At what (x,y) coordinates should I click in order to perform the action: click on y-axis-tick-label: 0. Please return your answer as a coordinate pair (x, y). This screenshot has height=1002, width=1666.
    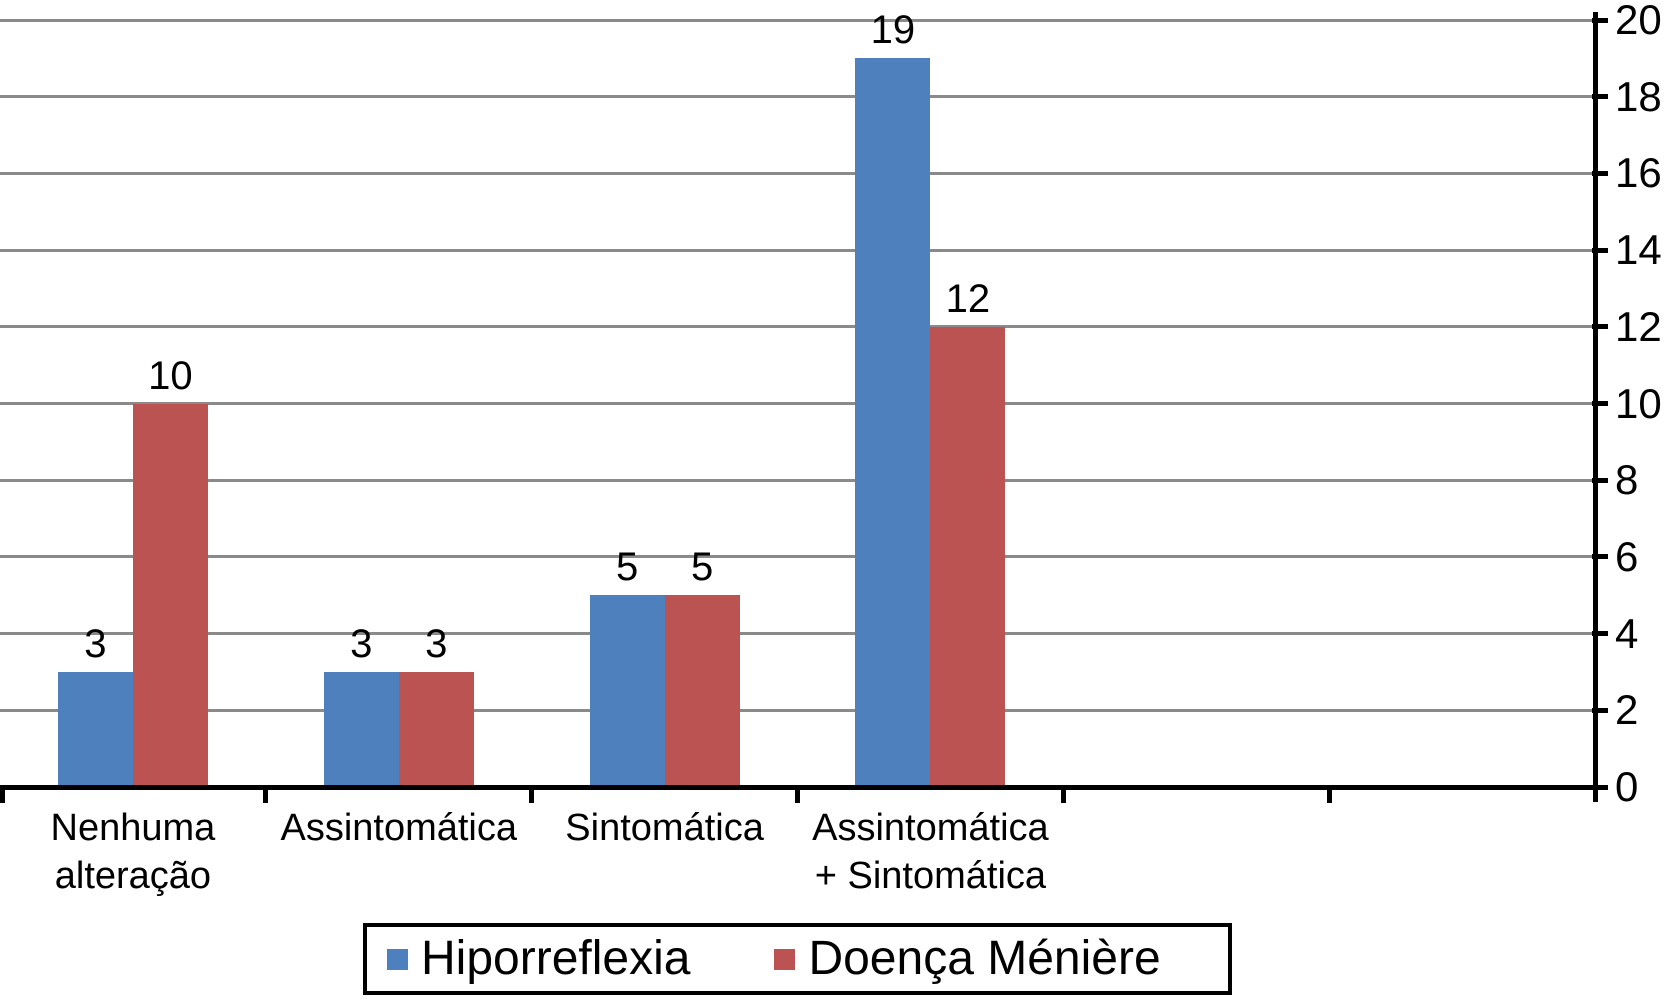
    Looking at the image, I should click on (1627, 786).